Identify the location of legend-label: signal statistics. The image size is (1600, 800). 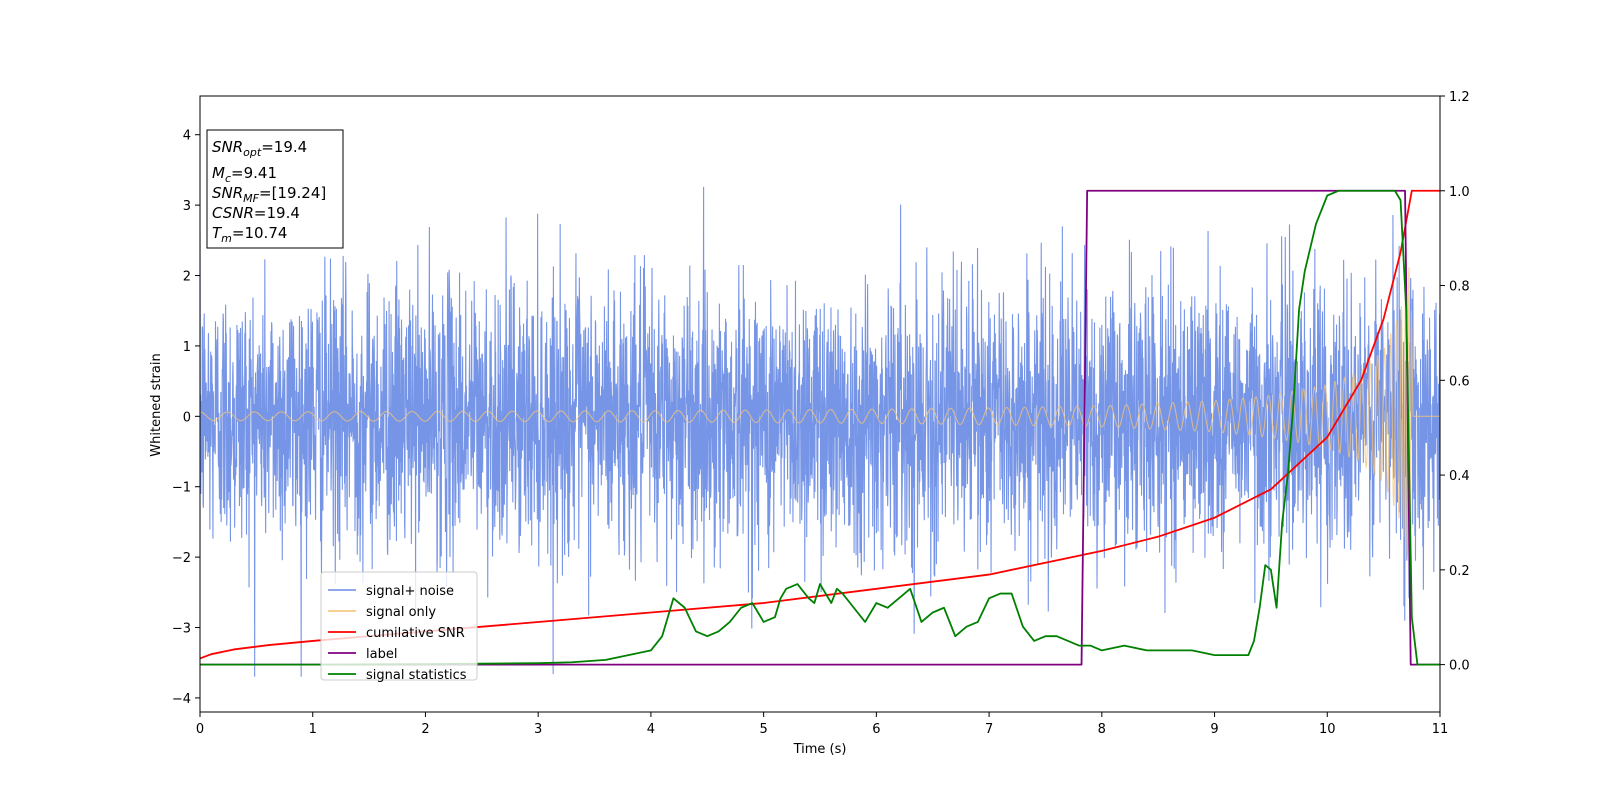
(416, 675).